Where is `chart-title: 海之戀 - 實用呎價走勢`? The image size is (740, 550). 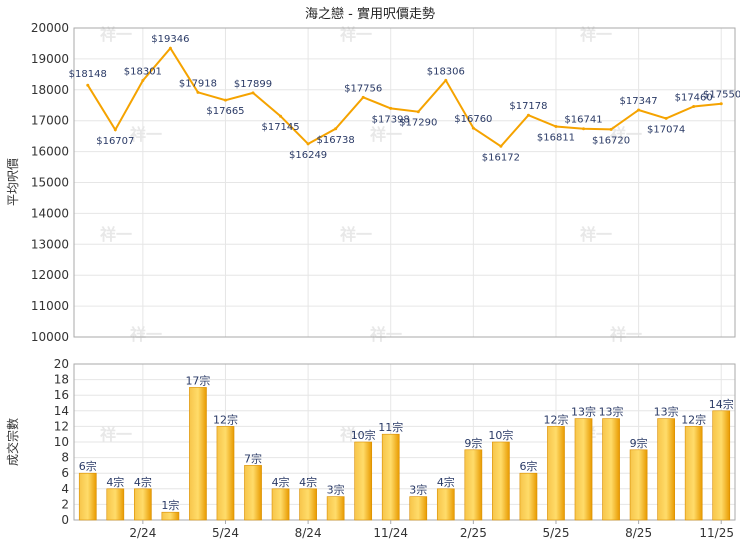 chart-title: 海之戀 - 實用呎價走勢 is located at coordinates (370, 14).